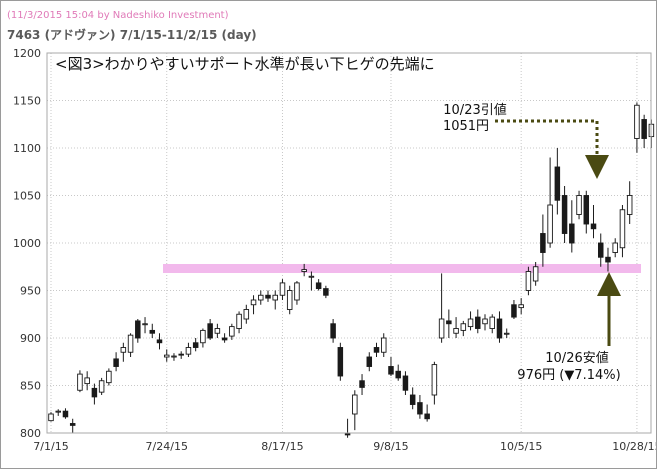  I want to click on annotation-close-label: 10/23引値, so click(474, 110).